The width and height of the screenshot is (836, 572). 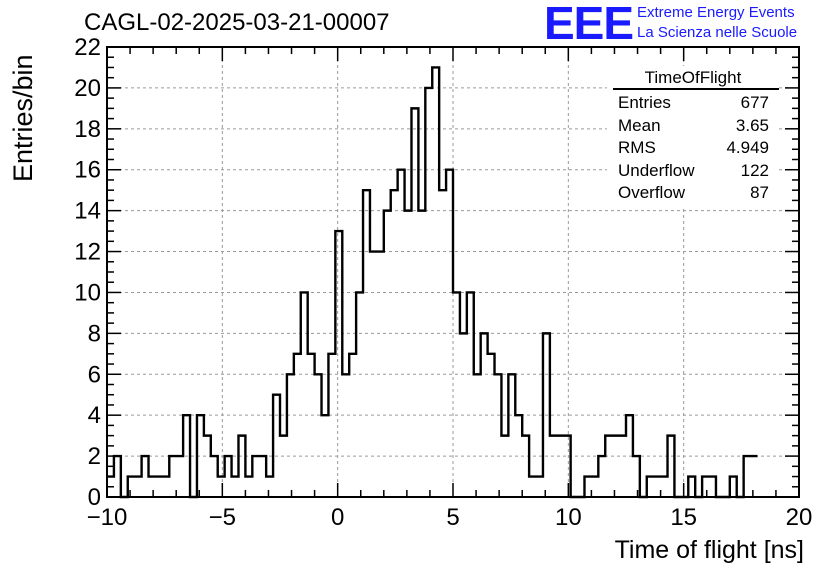 I want to click on stats-value: 122, so click(x=754, y=170).